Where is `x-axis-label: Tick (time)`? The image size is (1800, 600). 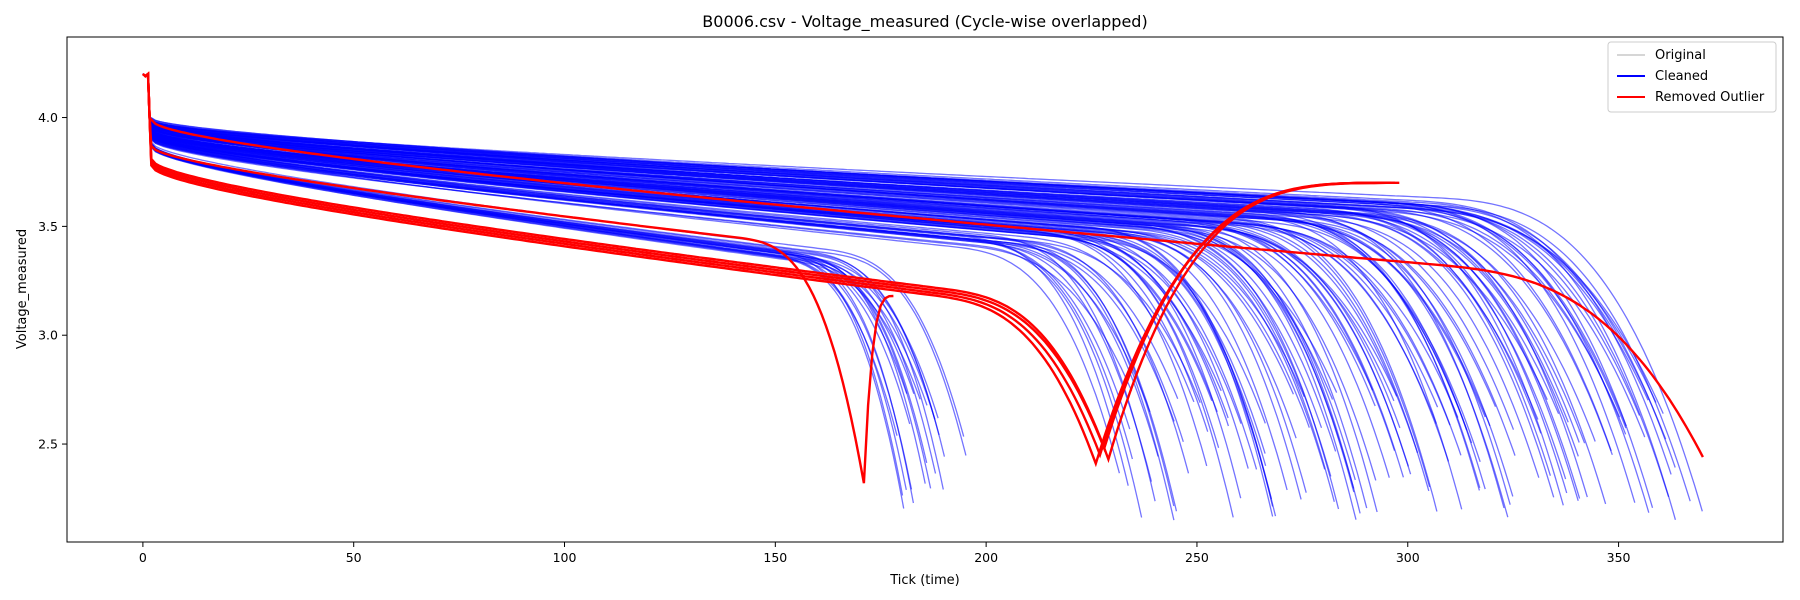 x-axis-label: Tick (time) is located at coordinates (924, 580).